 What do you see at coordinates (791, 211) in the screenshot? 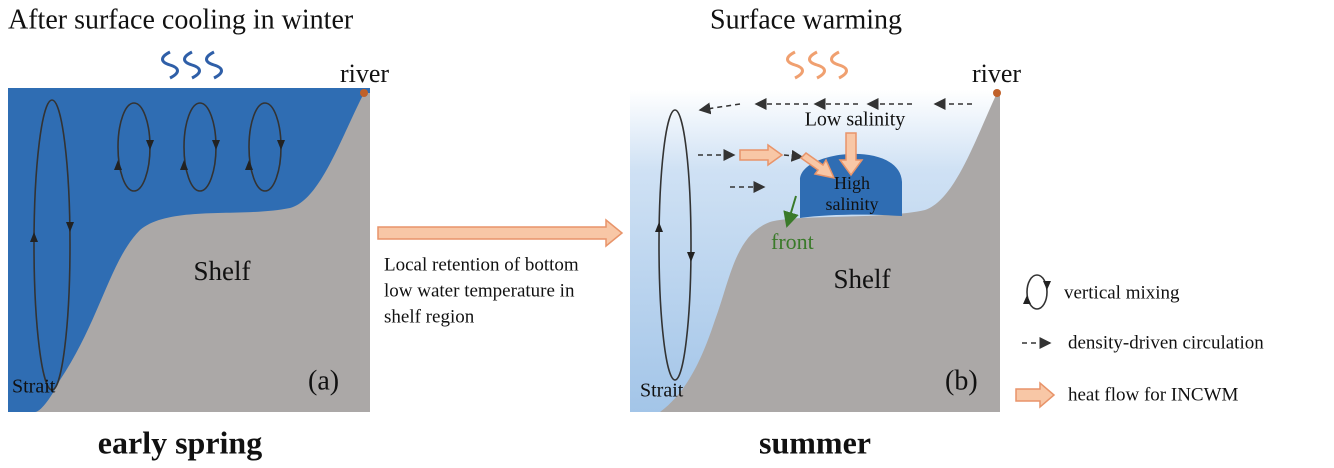
I see `front-arrow` at bounding box center [791, 211].